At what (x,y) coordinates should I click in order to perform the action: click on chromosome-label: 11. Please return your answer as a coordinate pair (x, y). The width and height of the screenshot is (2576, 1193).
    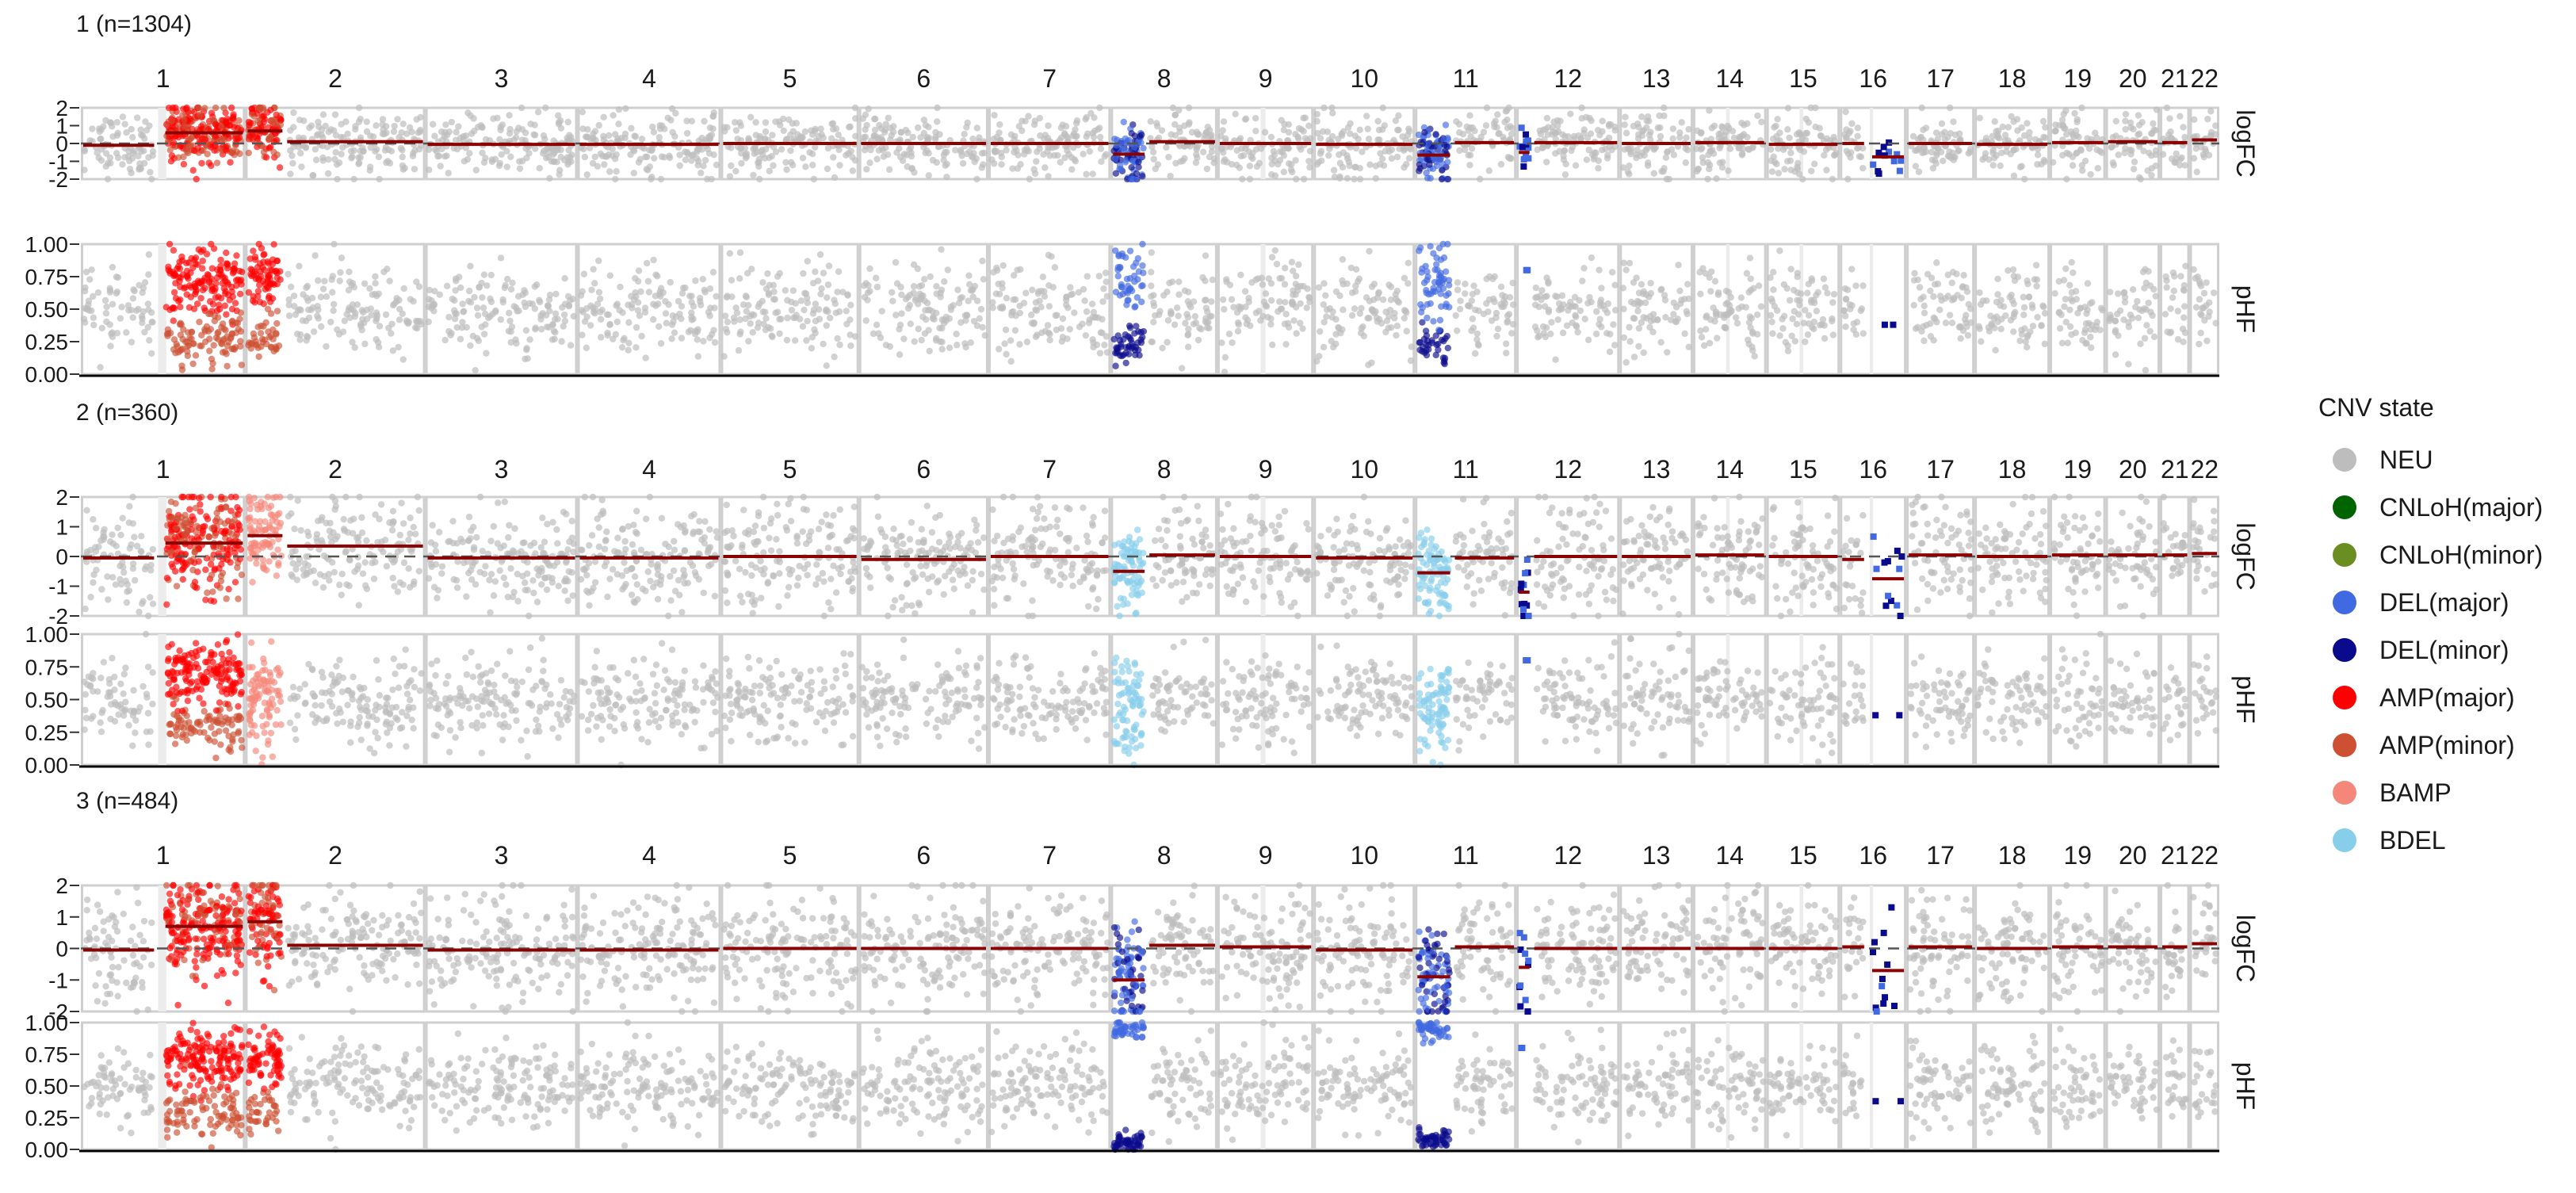
    Looking at the image, I should click on (1466, 78).